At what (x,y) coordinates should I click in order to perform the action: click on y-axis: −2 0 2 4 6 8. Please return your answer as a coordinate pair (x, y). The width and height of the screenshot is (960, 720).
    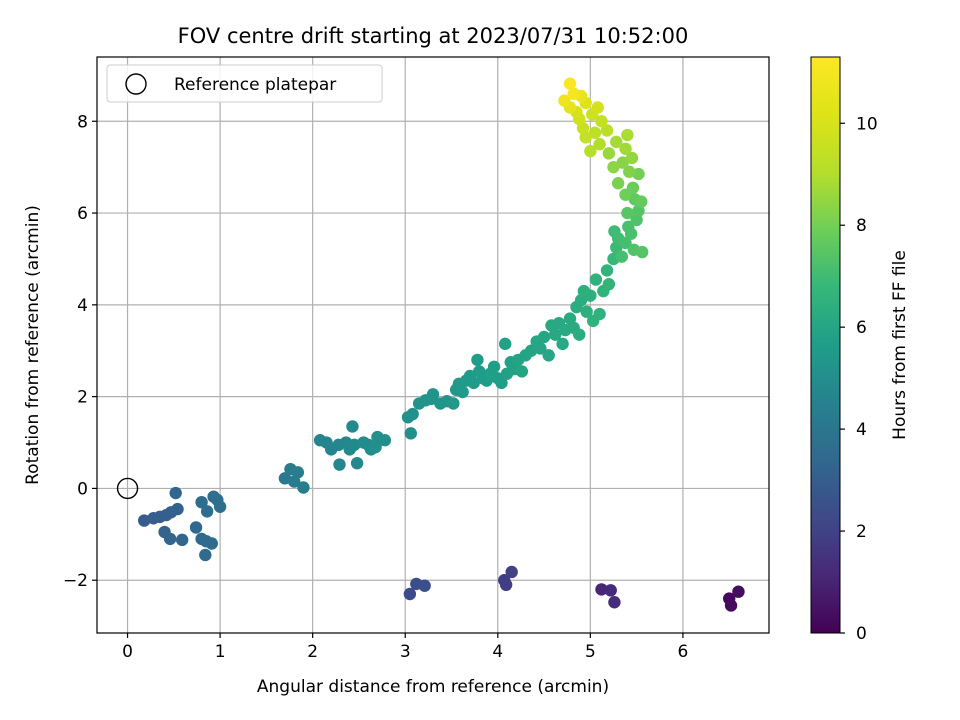
    Looking at the image, I should click on (80, 351).